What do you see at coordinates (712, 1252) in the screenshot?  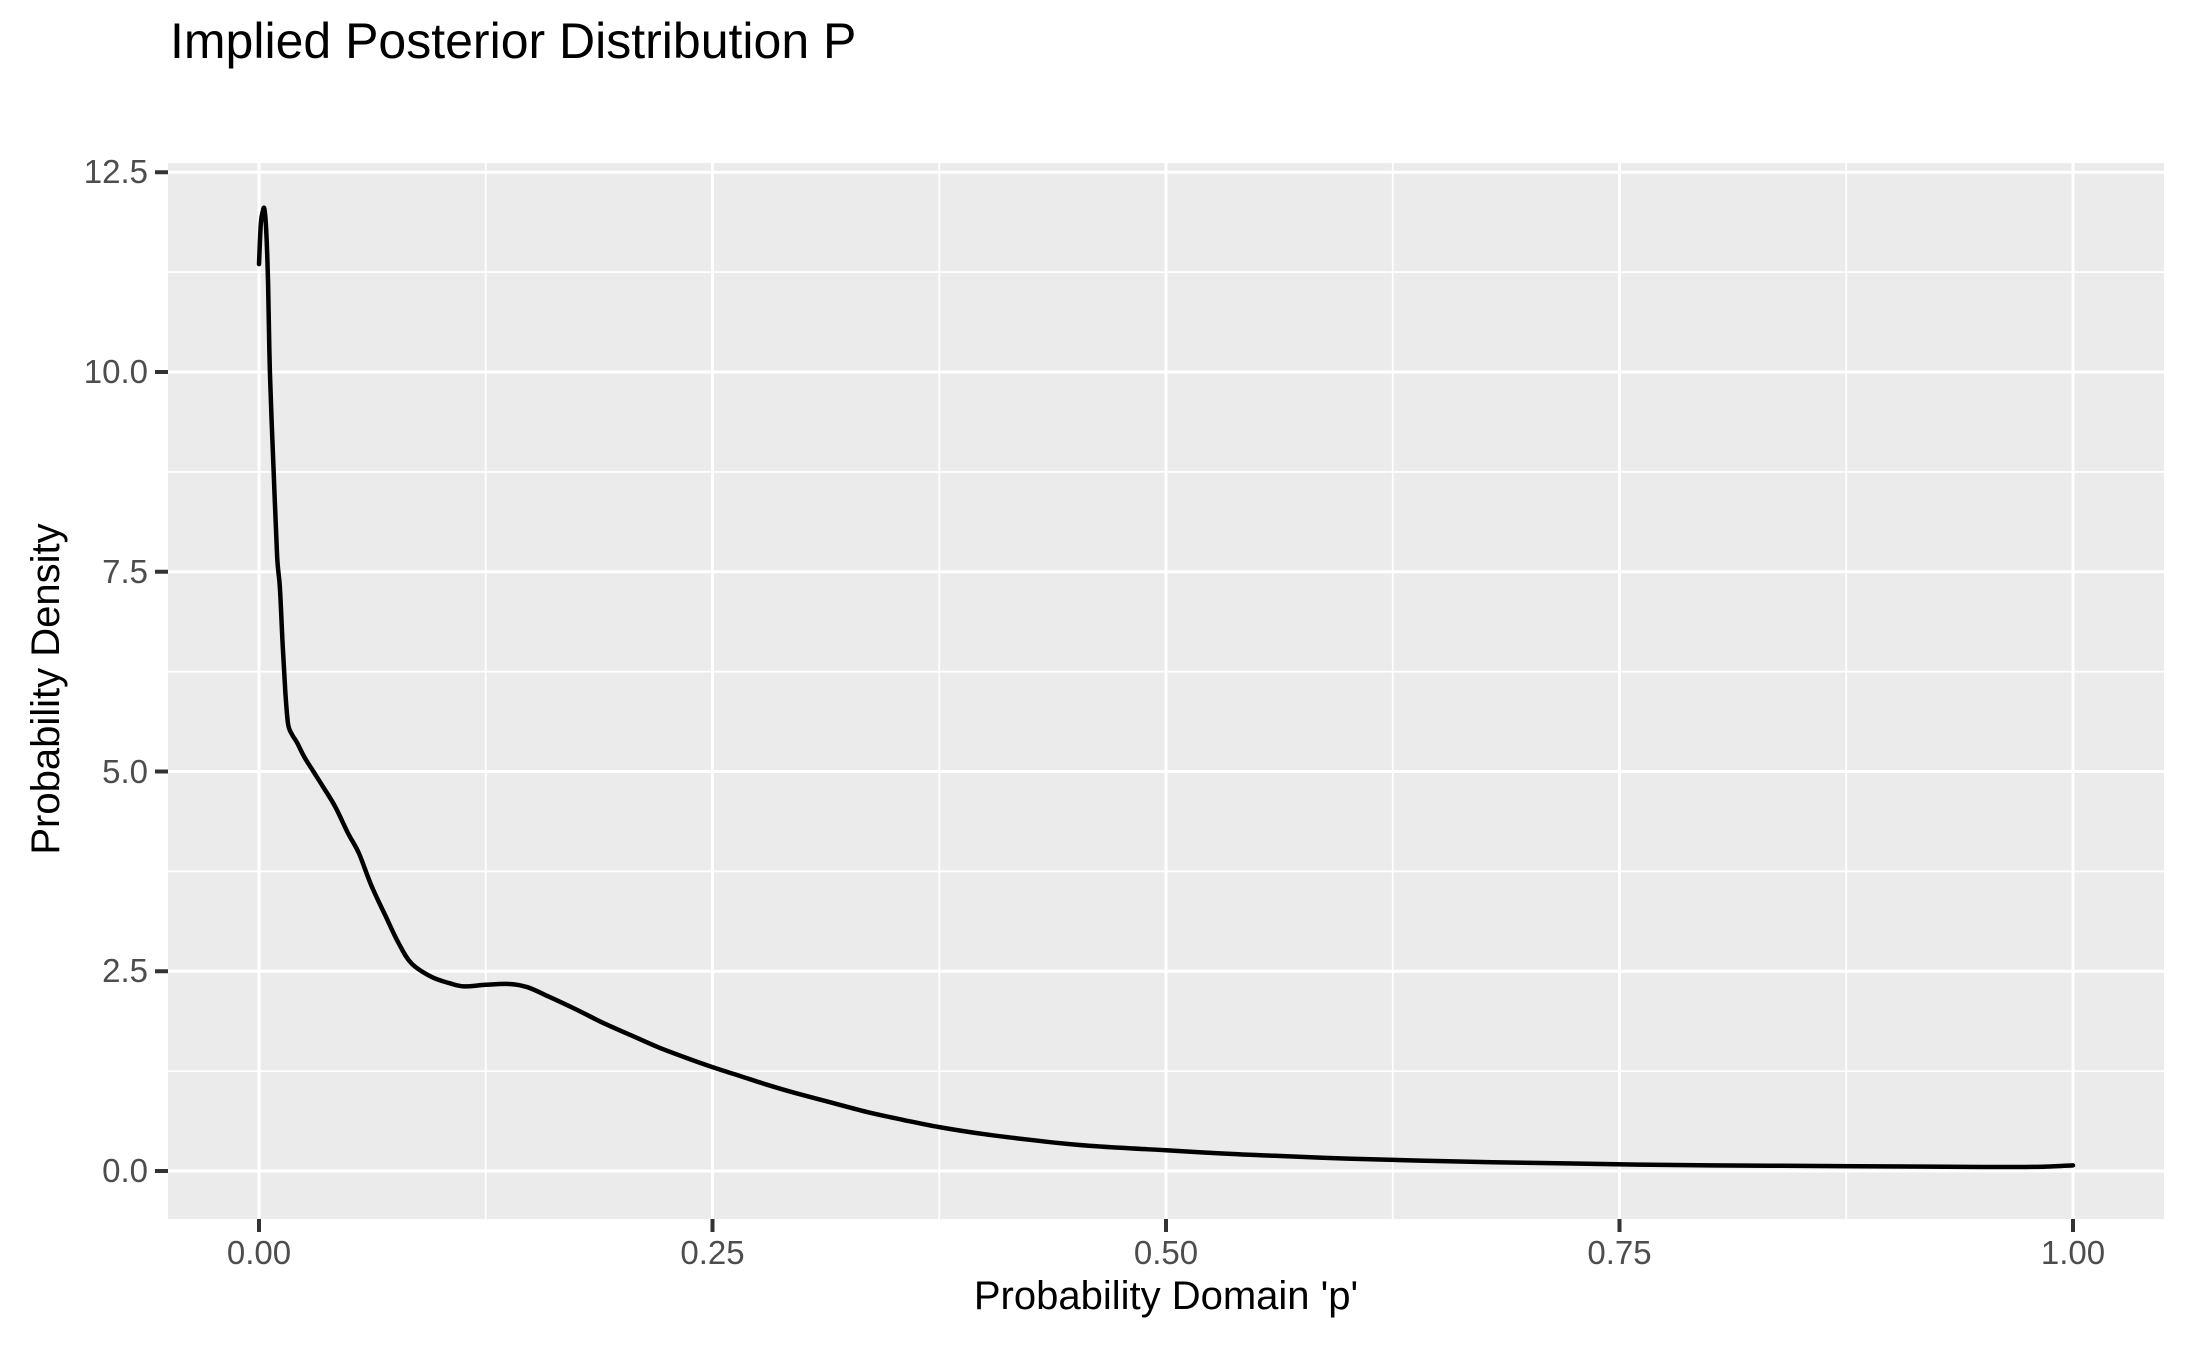 I see `x-tick-label: 0.25` at bounding box center [712, 1252].